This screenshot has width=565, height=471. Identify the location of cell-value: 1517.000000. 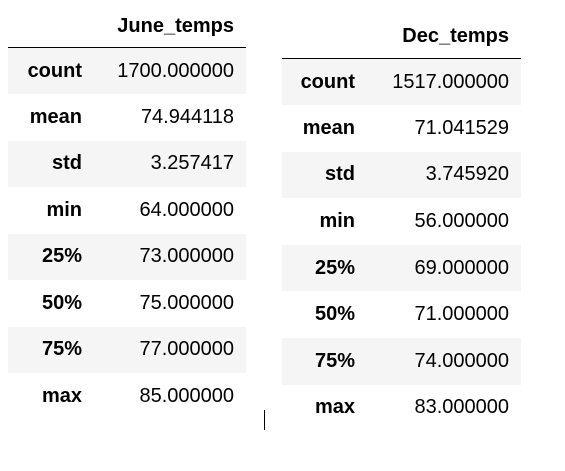
(450, 81).